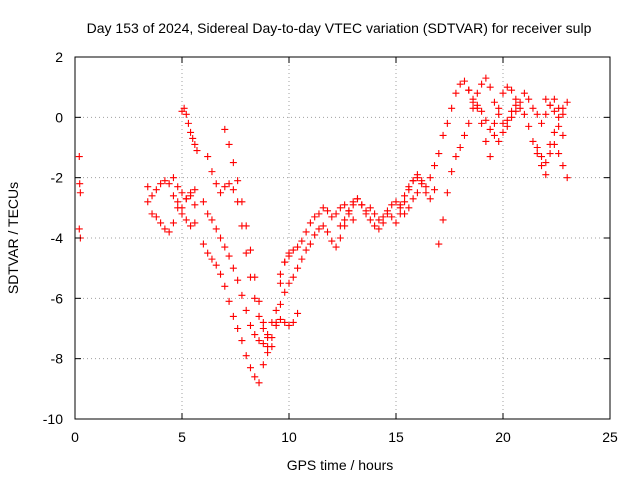  What do you see at coordinates (610, 437) in the screenshot?
I see `x-tick-label: 25` at bounding box center [610, 437].